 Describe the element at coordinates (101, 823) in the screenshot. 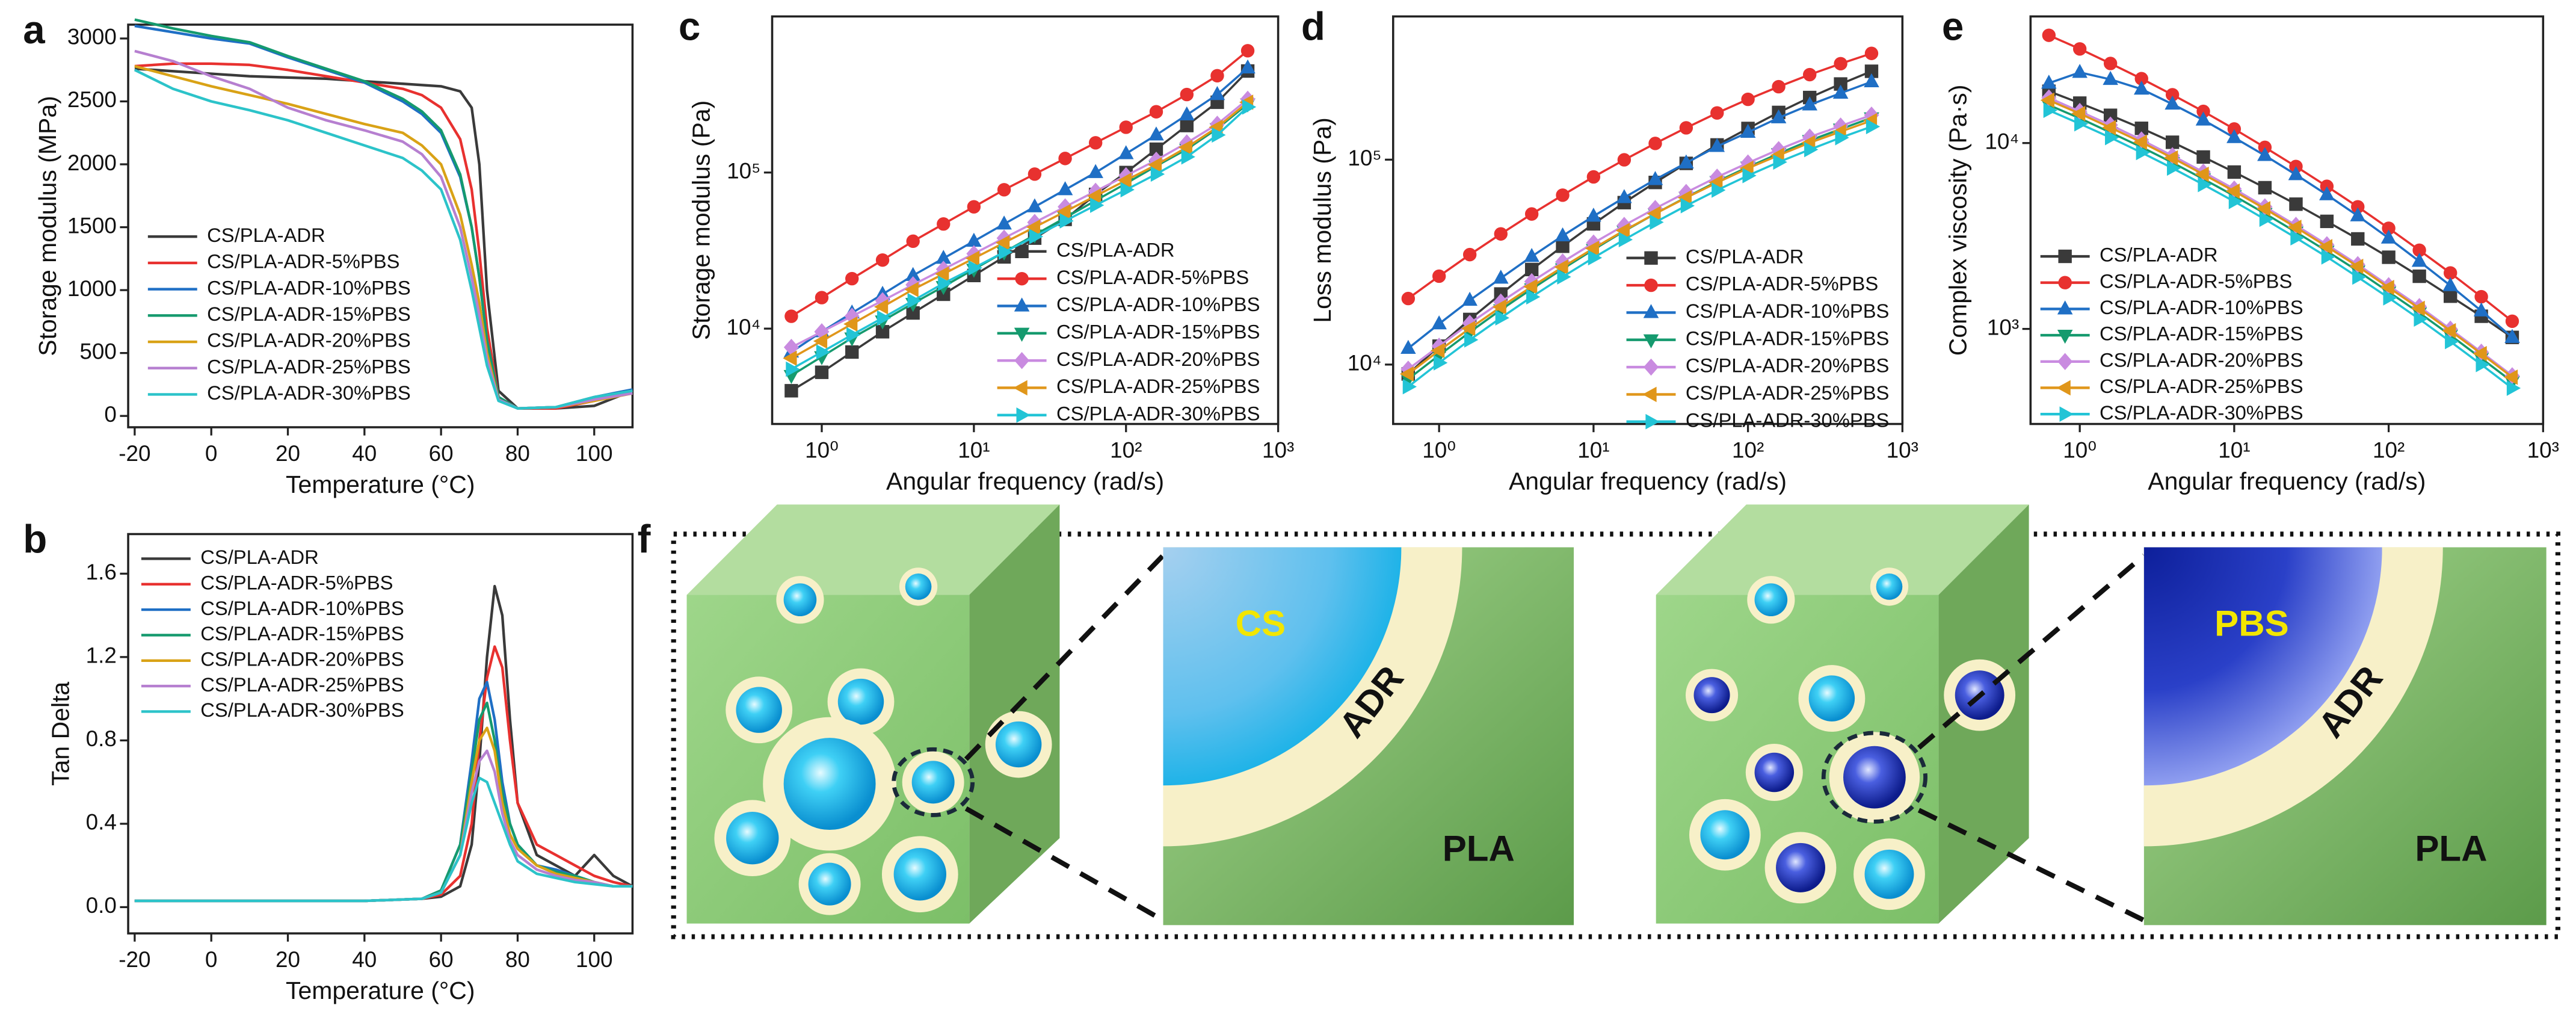

I see `y-tick-label: 0.4` at that location.